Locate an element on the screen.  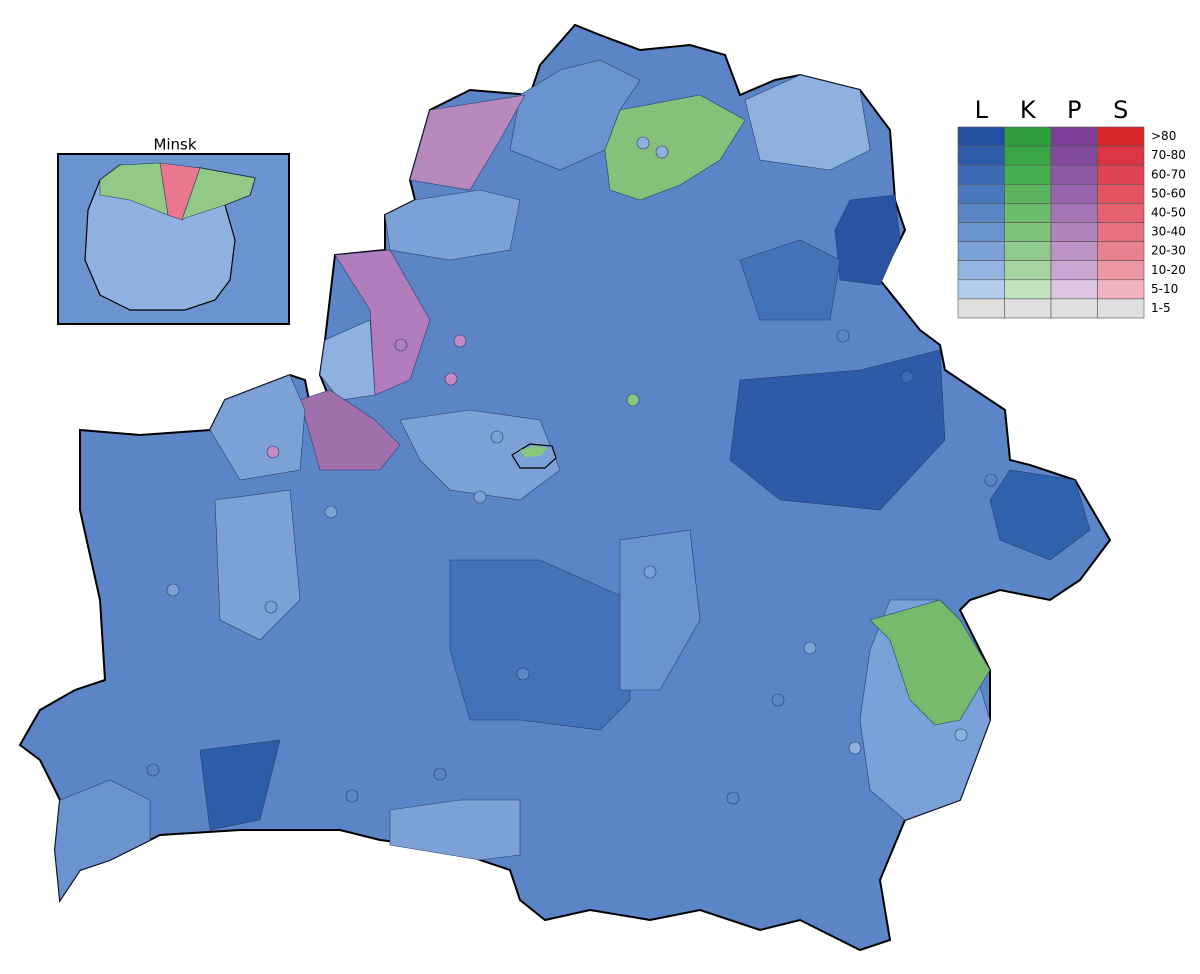
legend-column-header: L is located at coordinates (982, 110).